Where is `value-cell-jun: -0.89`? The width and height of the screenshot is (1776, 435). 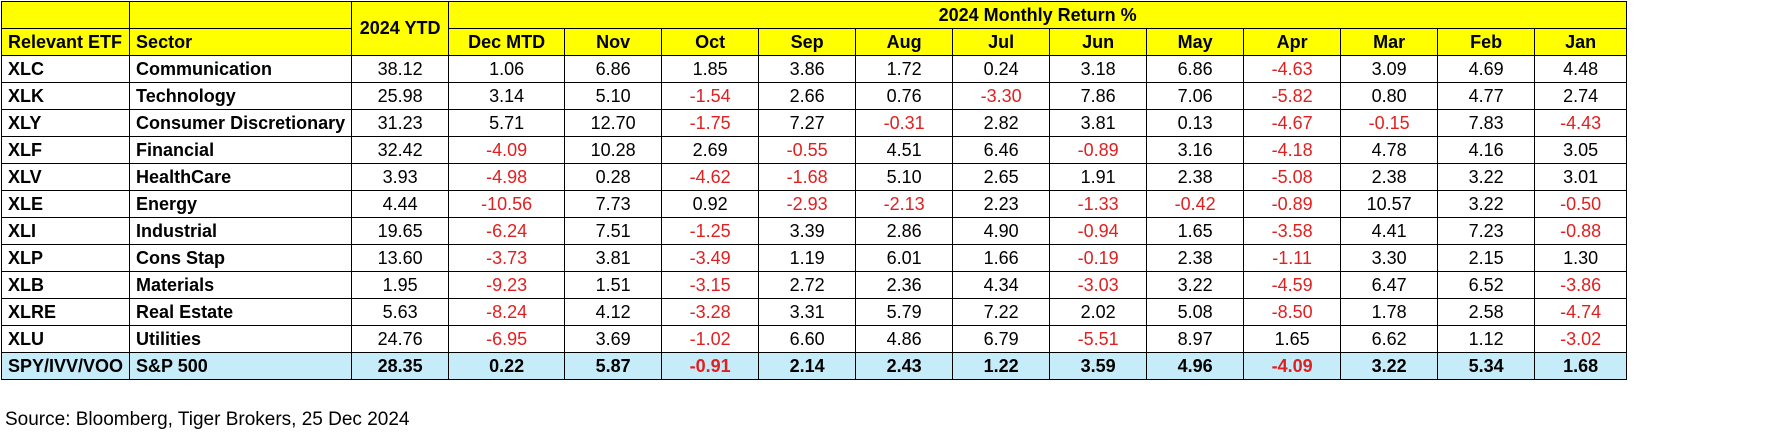
value-cell-jun: -0.89 is located at coordinates (1098, 150).